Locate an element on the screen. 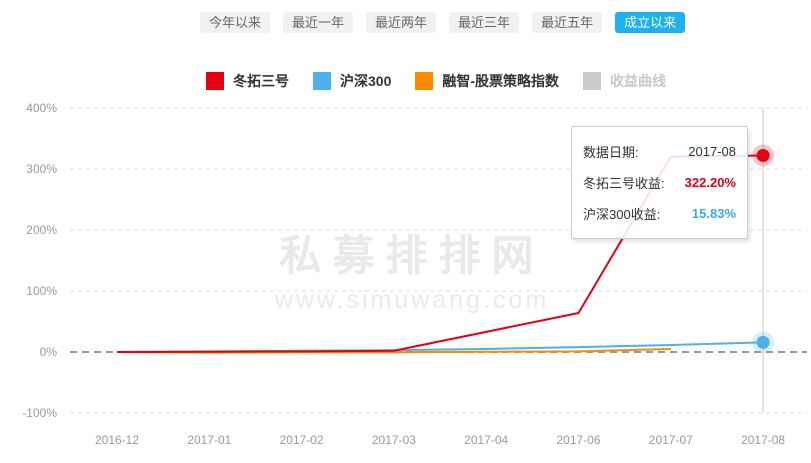  tooltip-date-label: 数据日期: is located at coordinates (611, 152).